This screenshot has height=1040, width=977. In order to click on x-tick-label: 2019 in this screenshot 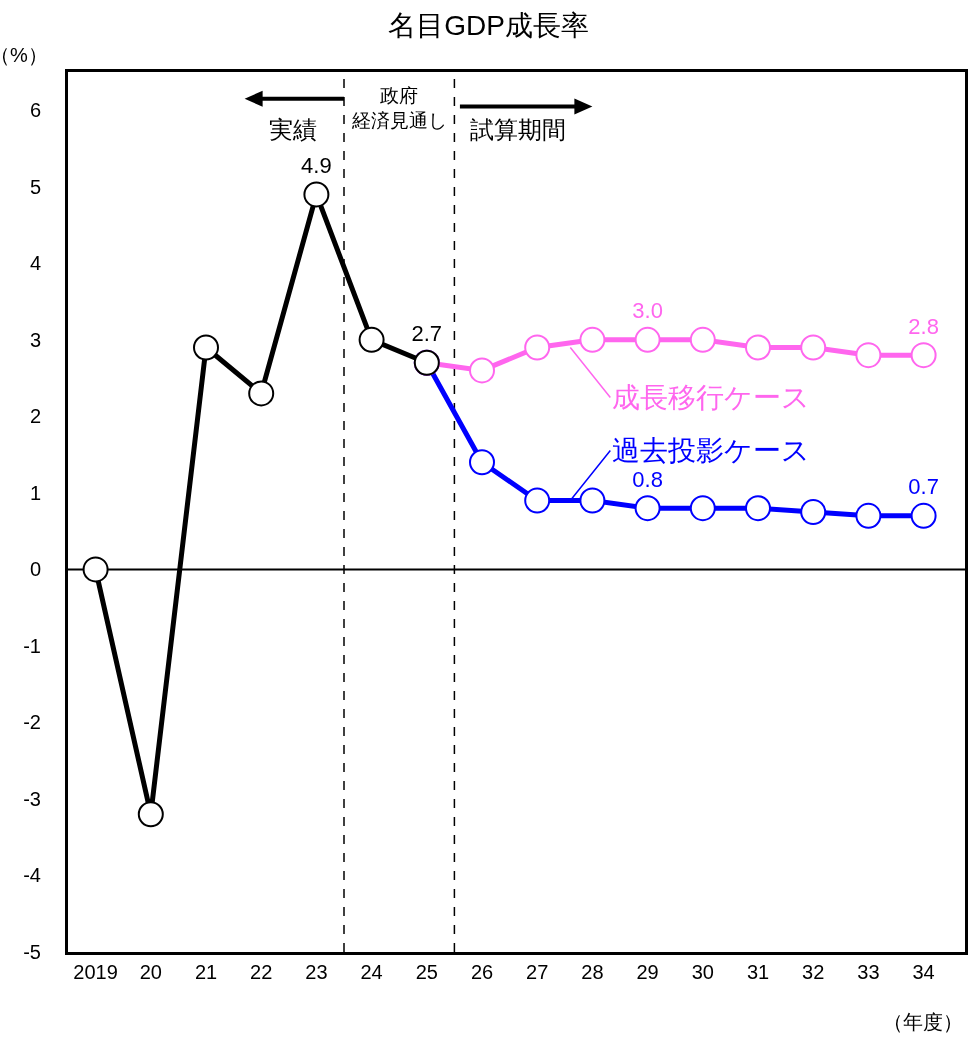, I will do `click(95, 972)`.